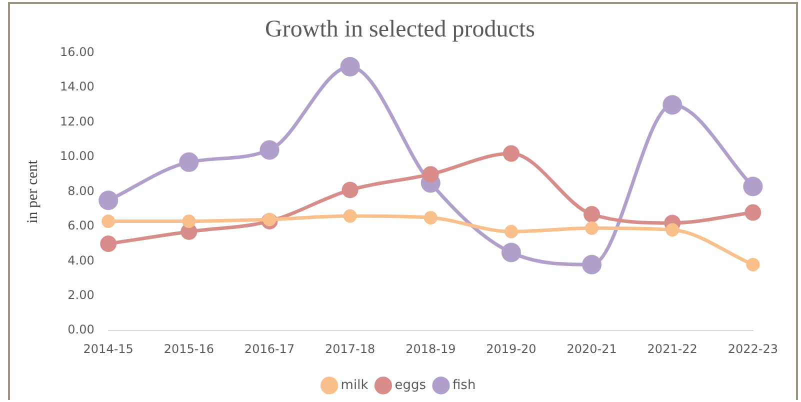  What do you see at coordinates (350, 349) in the screenshot?
I see `x-tick-label: 2017-18` at bounding box center [350, 349].